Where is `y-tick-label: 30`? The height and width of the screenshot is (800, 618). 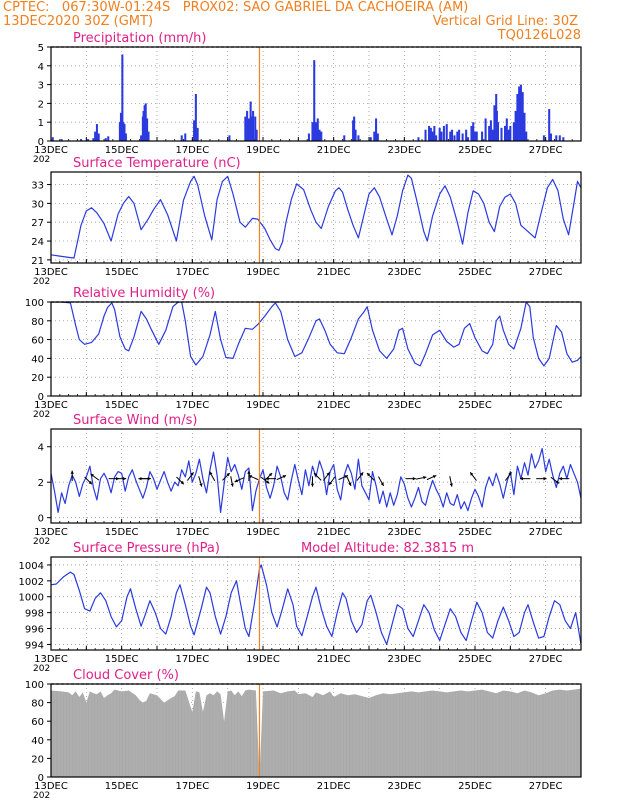 y-tick-label: 30 is located at coordinates (37, 204).